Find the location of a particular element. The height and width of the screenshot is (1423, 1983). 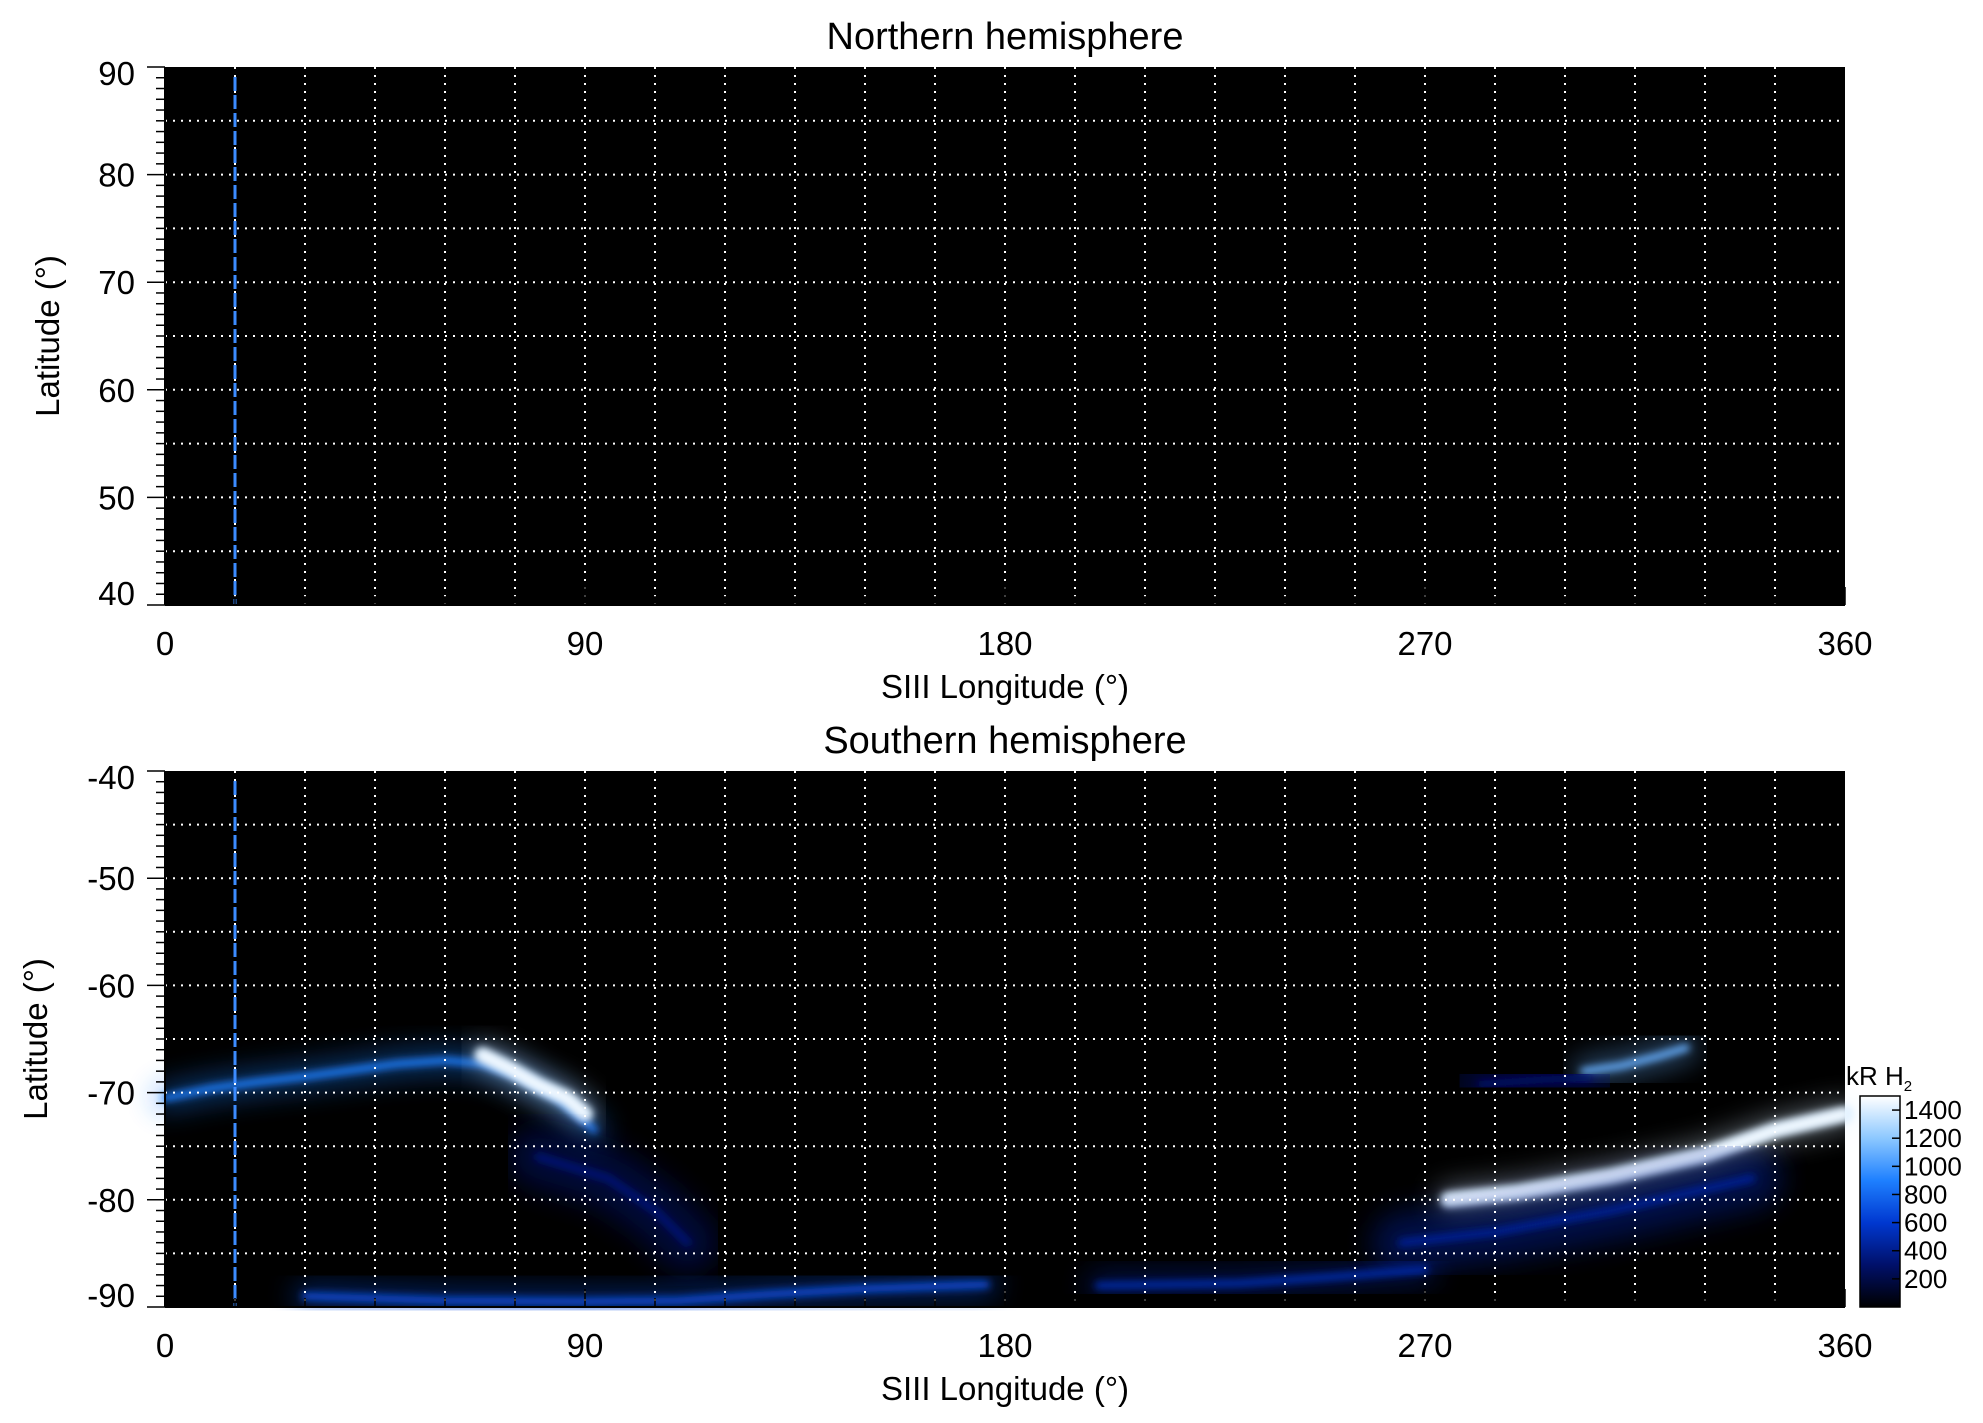

colorbar-unit-text: kR H is located at coordinates (1875, 1076).